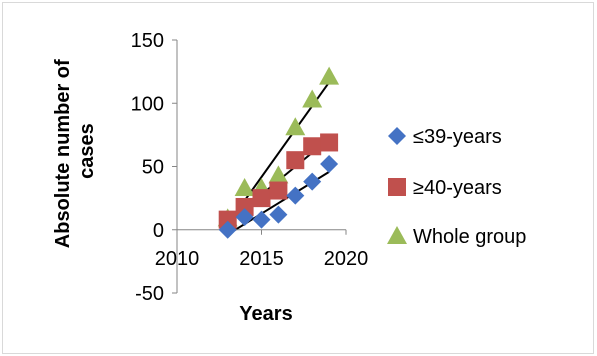 The width and height of the screenshot is (597, 356). I want to click on y-axis-title-line-2: cases, so click(87, 151).